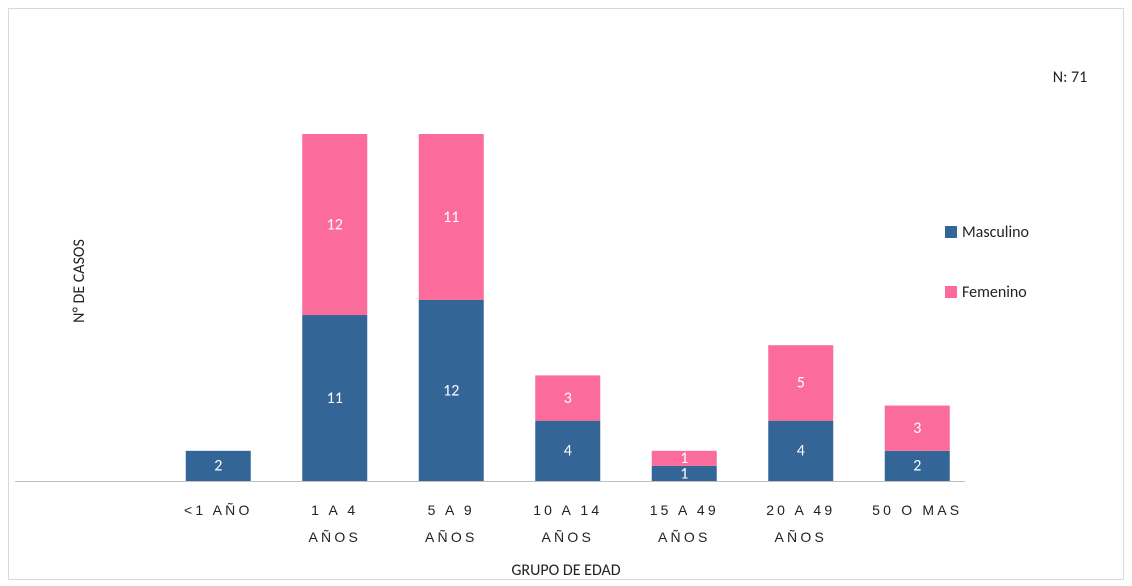 This screenshot has width=1132, height=586. I want to click on x-tick-label: 5 A 9 AÑOS, so click(451, 523).